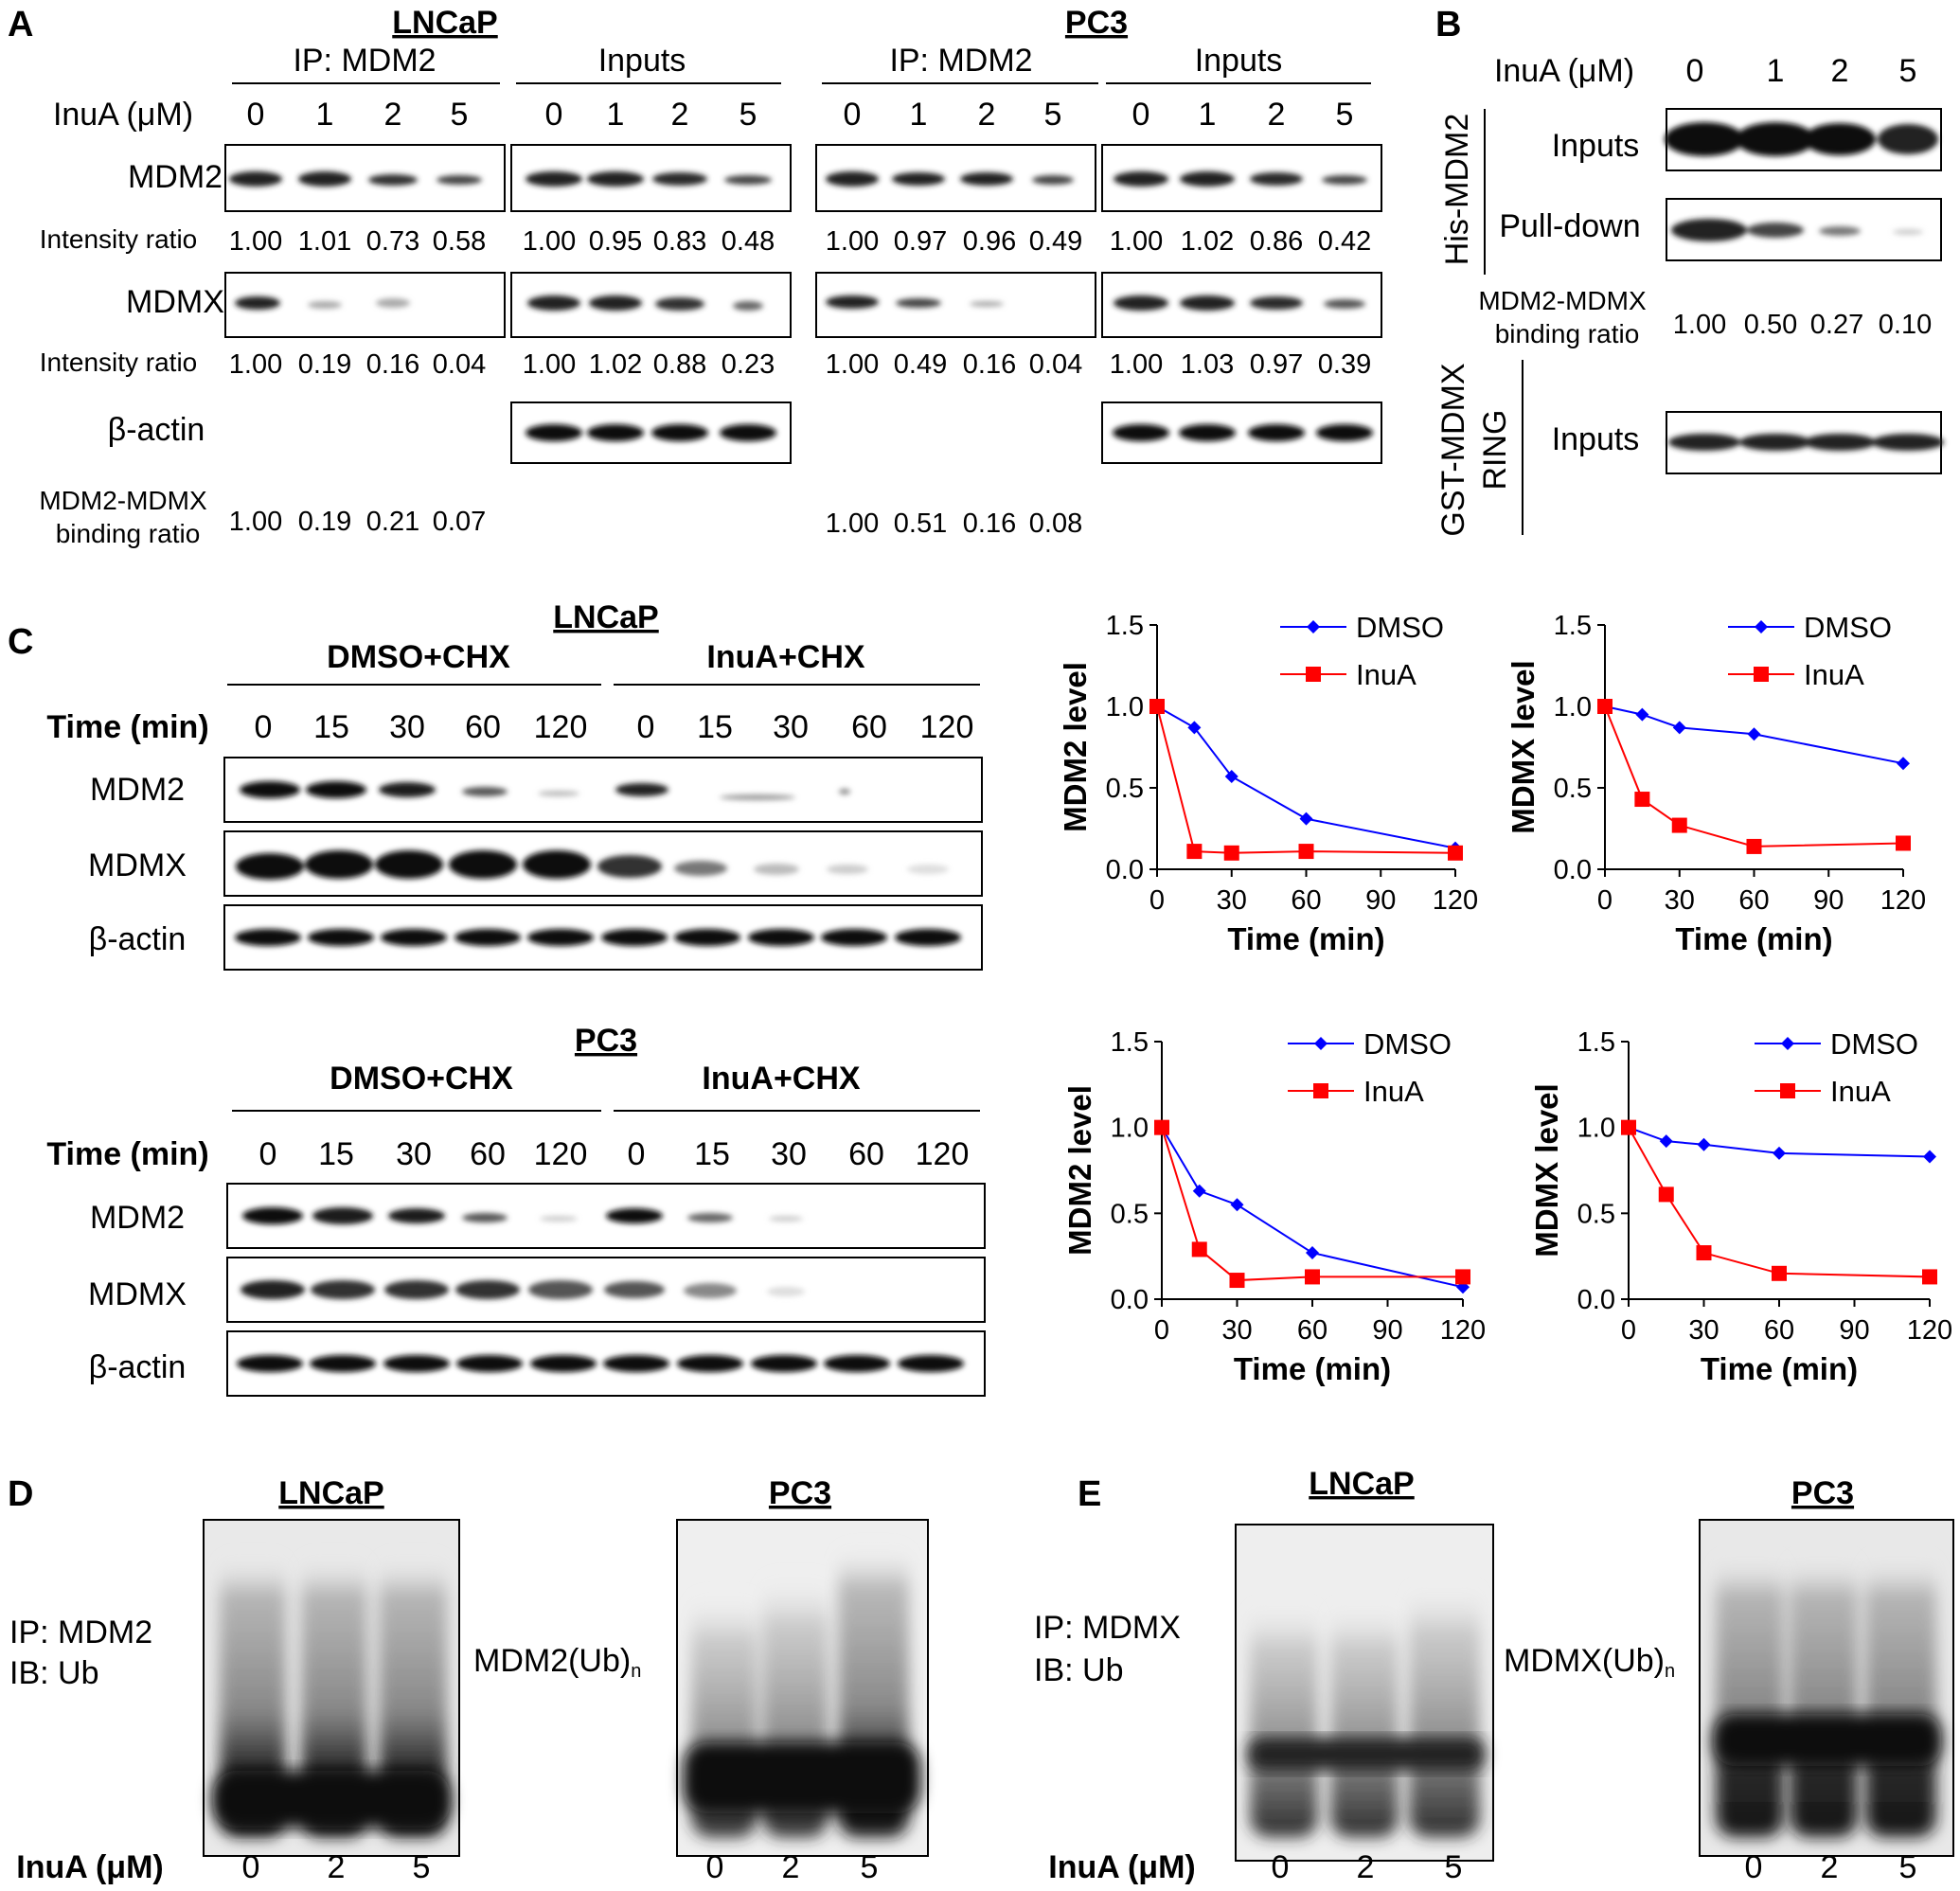 The height and width of the screenshot is (1891, 1960). What do you see at coordinates (80, 1632) in the screenshot?
I see `ip-label: IP: MDM2` at bounding box center [80, 1632].